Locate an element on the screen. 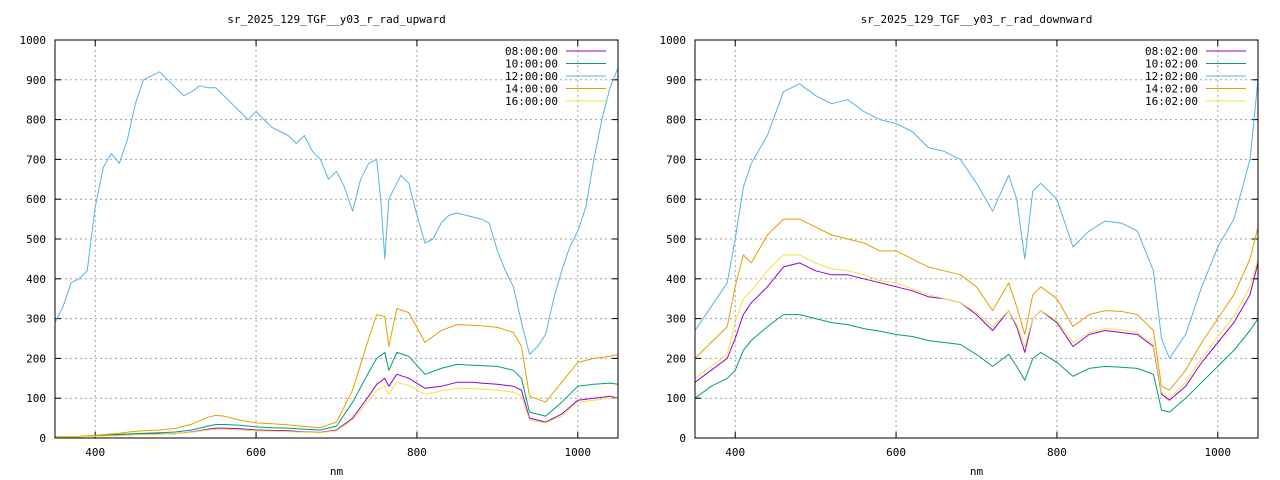 The width and height of the screenshot is (1280, 480). legend-label: 10:00:00 is located at coordinates (531, 64).